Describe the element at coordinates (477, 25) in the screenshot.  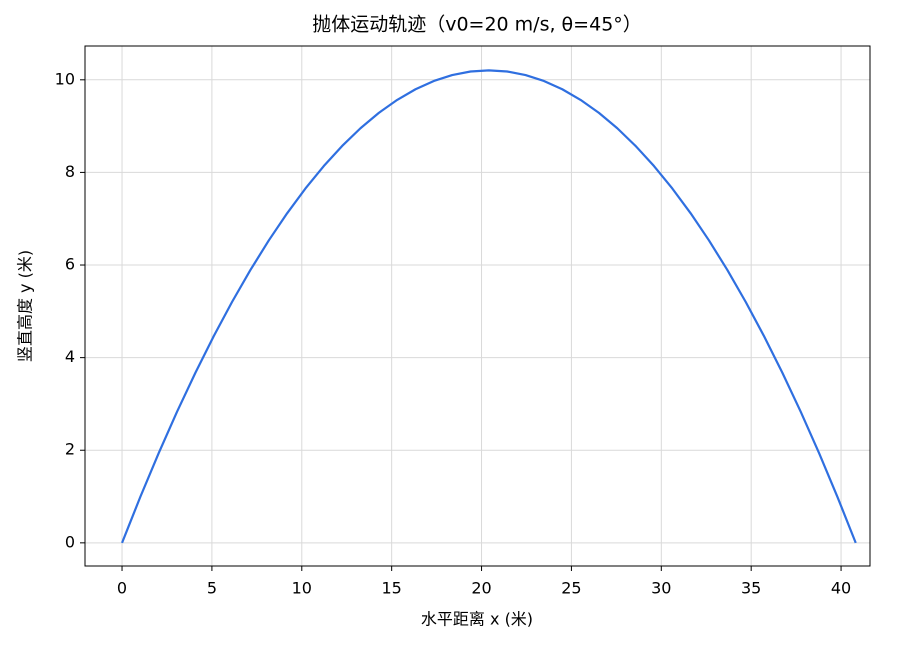
I see `chart-title: 抛体运动轨迹（v0=20 m/s, θ=45°）` at that location.